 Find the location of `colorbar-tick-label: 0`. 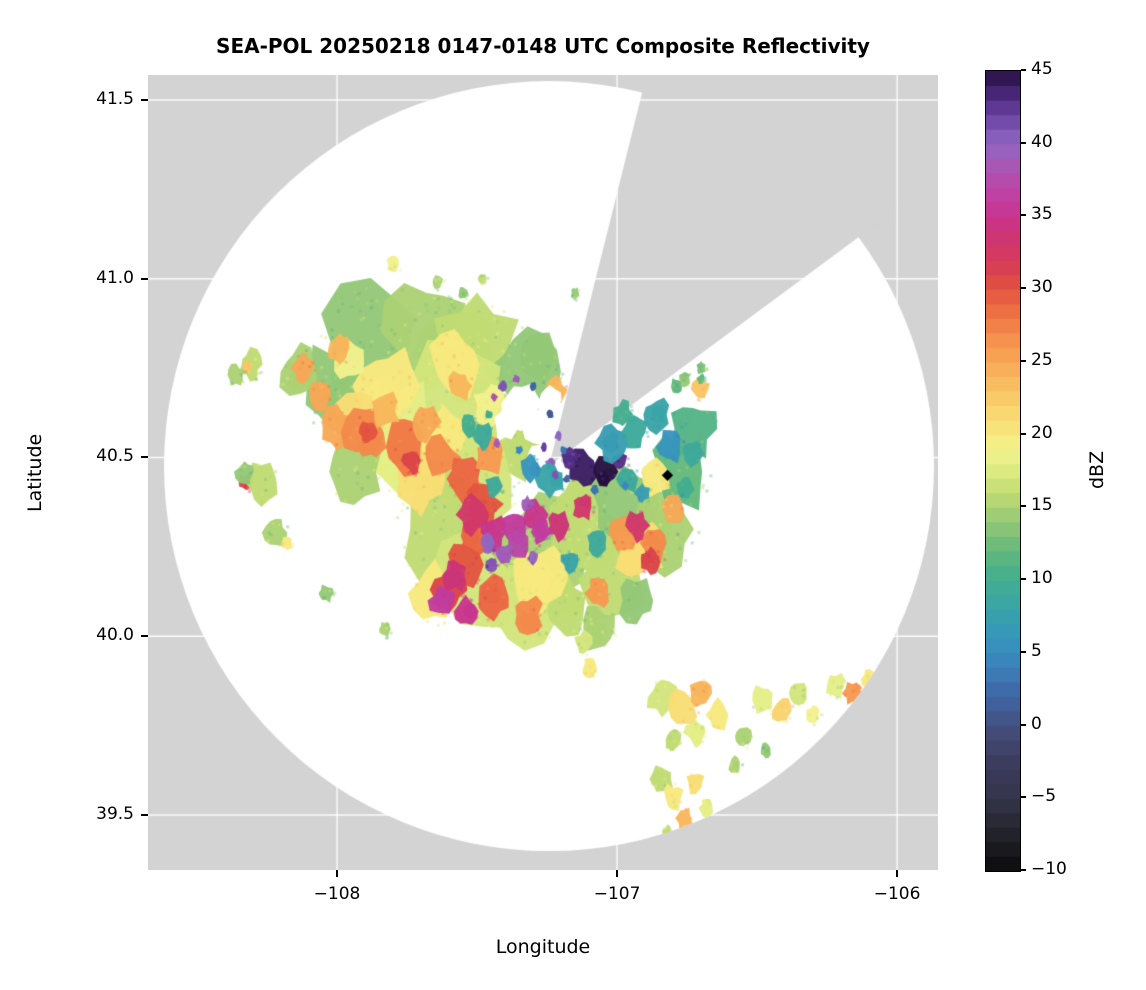

colorbar-tick-label: 0 is located at coordinates (1036, 723).